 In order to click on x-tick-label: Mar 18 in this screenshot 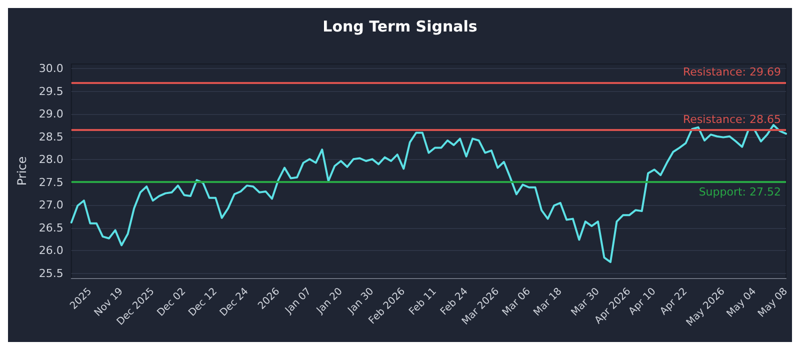, I will do `click(548, 302)`.